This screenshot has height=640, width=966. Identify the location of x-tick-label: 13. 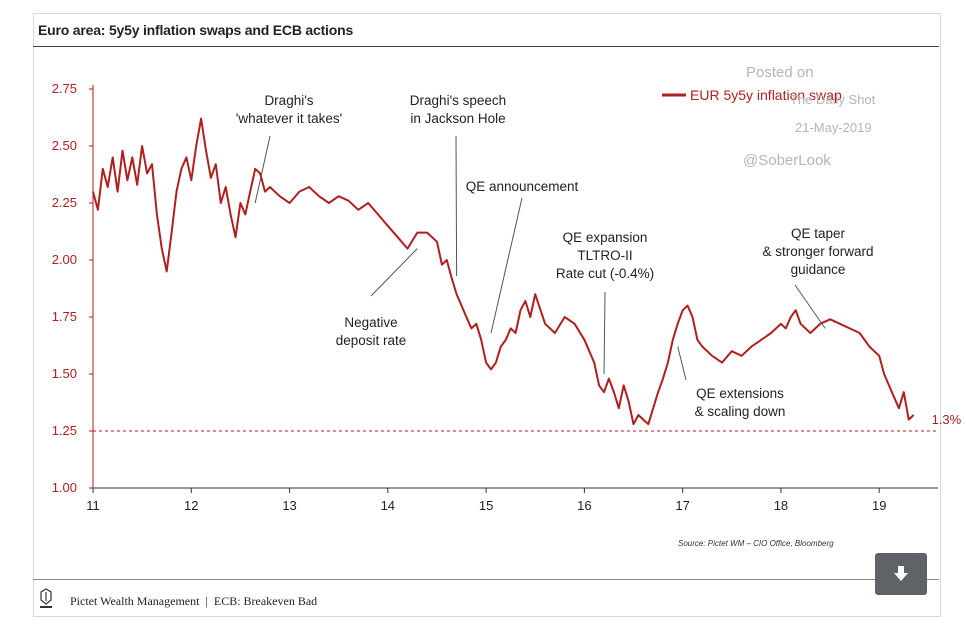
(289, 505).